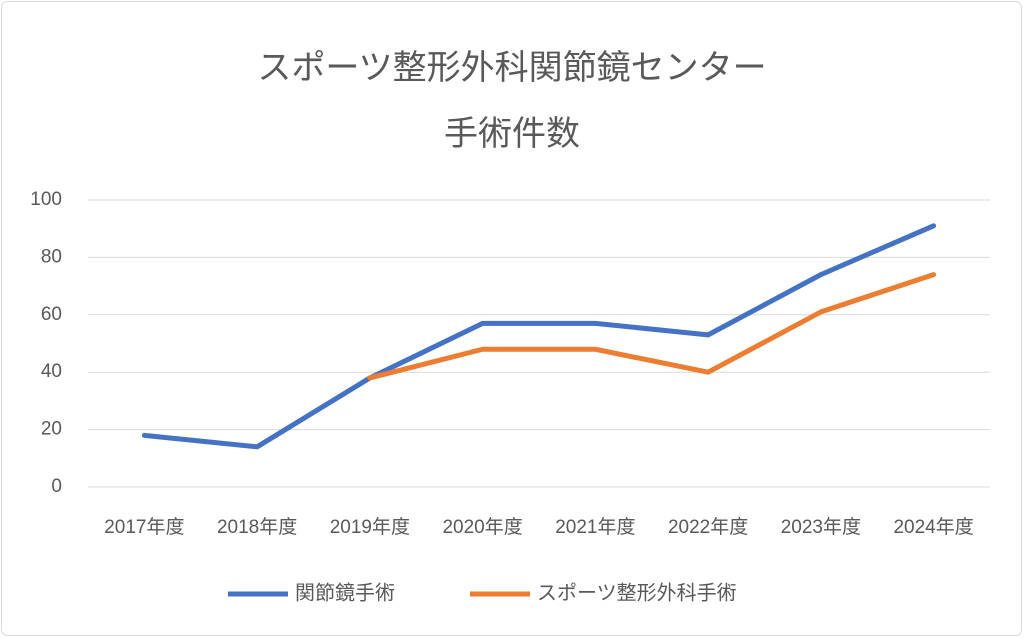 The width and height of the screenshot is (1024, 638). What do you see at coordinates (51, 314) in the screenshot?
I see `y-tick-label: 60` at bounding box center [51, 314].